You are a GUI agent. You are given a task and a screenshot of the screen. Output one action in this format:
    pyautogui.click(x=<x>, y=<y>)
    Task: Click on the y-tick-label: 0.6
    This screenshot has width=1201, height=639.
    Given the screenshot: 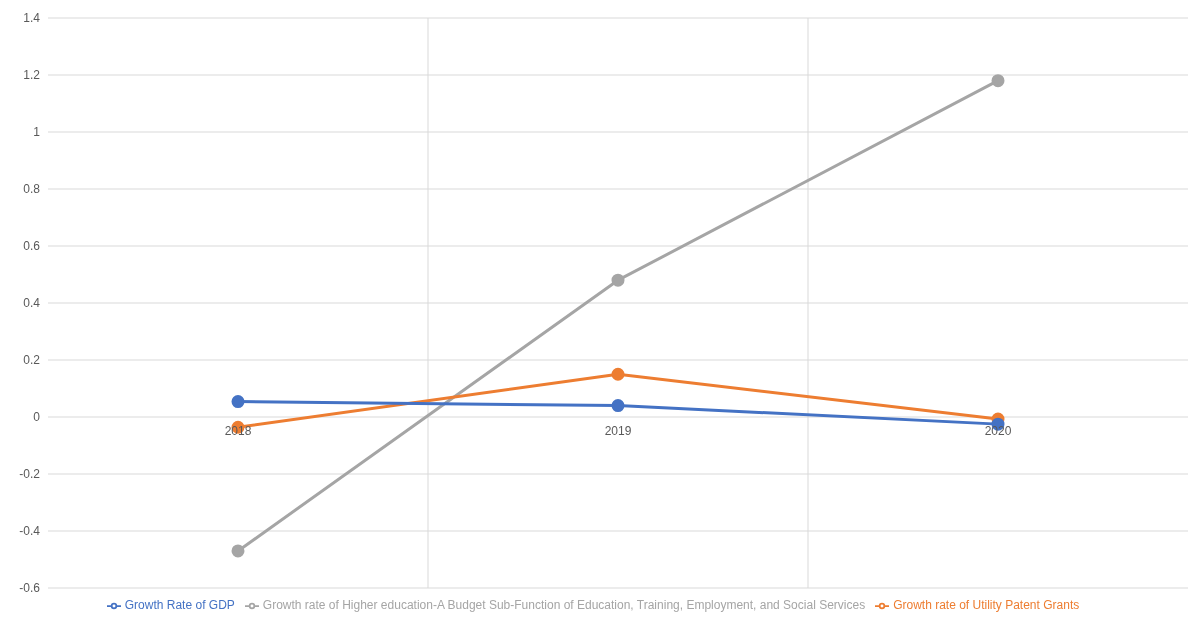 What is the action you would take?
    pyautogui.click(x=32, y=246)
    